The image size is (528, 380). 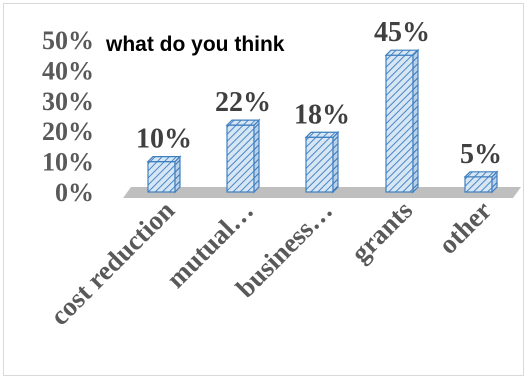 I want to click on y-axis-ticks: 0%10%20%30%40%50%, so click(x=68, y=116).